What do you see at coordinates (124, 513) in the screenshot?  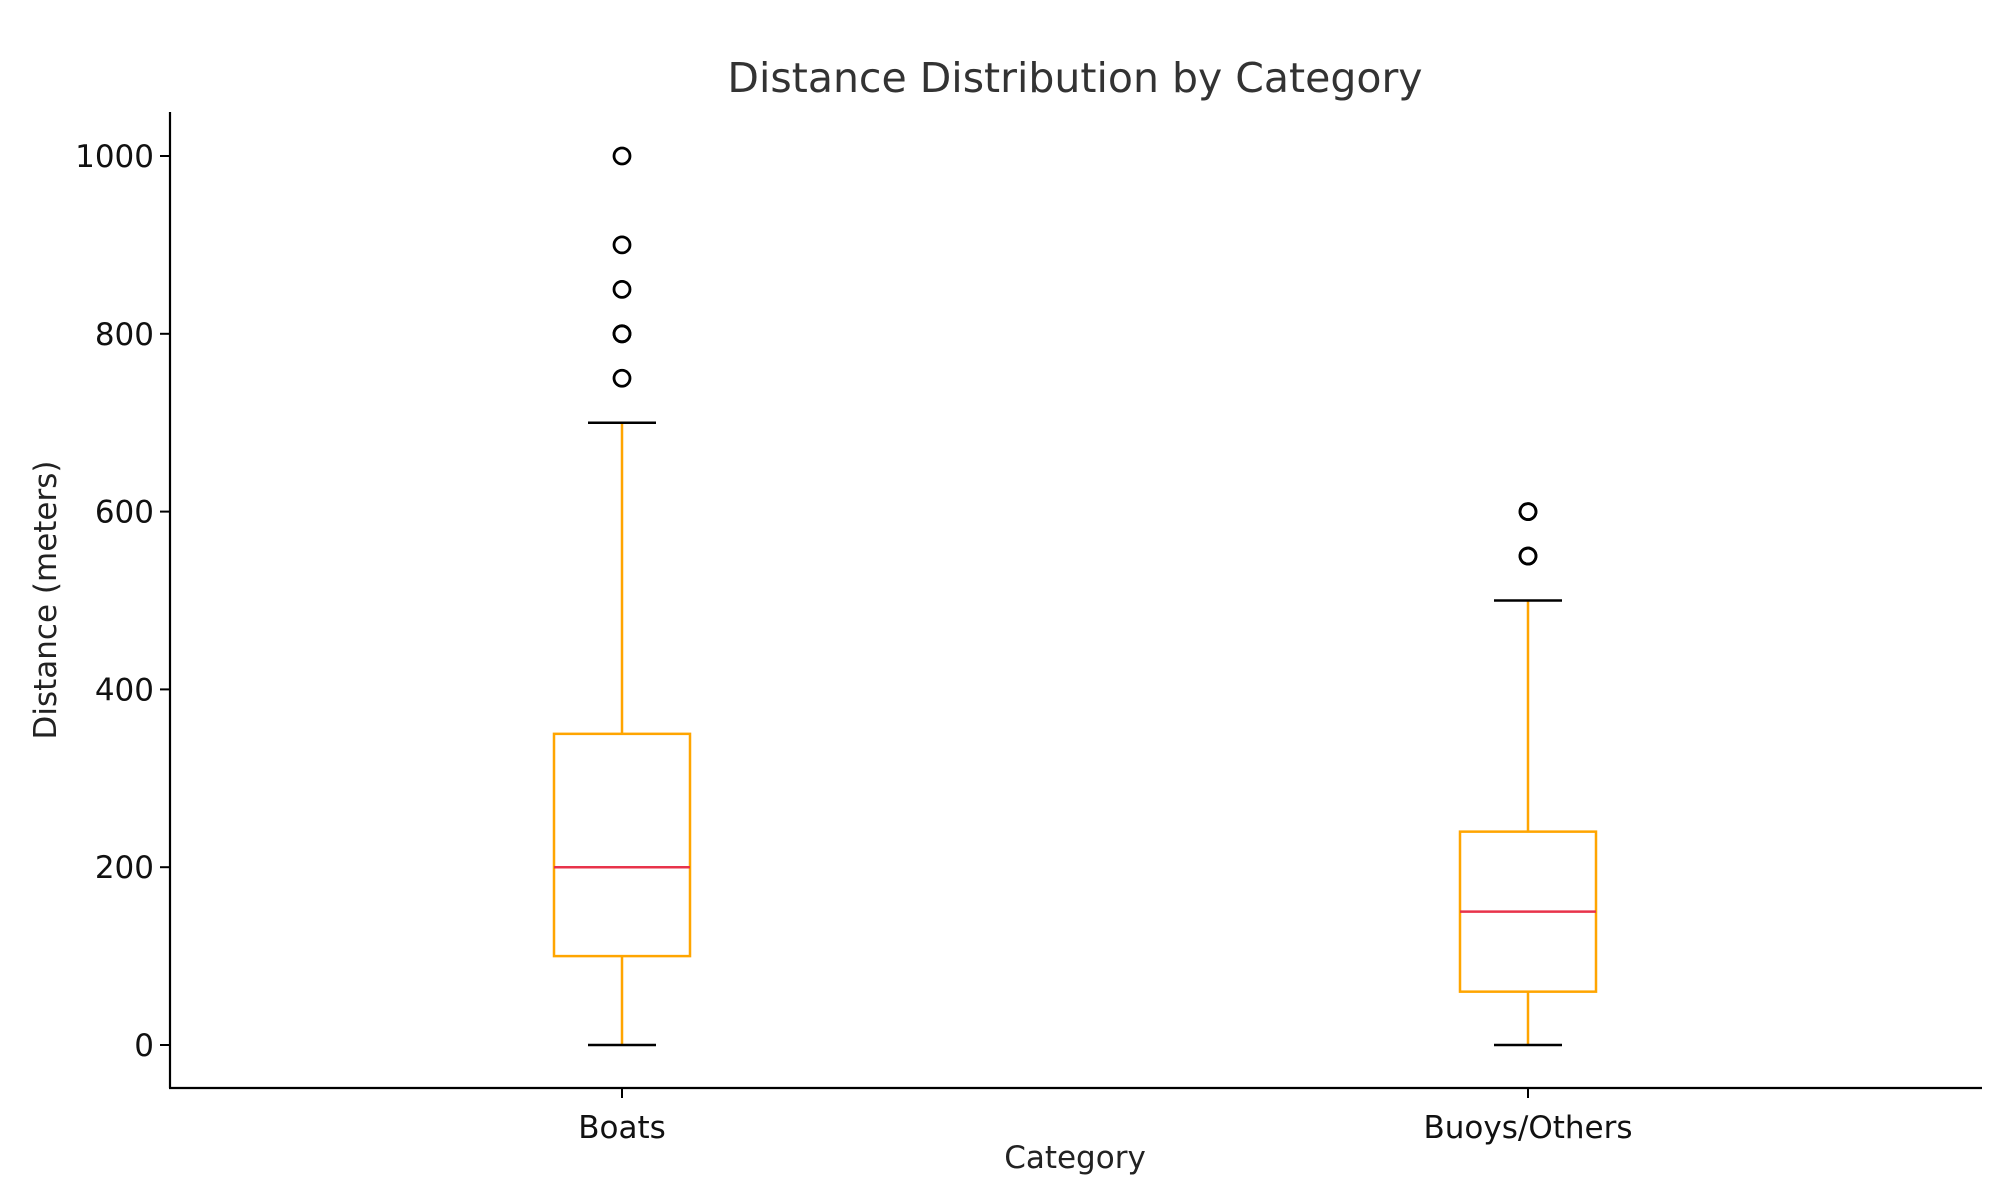 I see `y-tick-label: 600` at bounding box center [124, 513].